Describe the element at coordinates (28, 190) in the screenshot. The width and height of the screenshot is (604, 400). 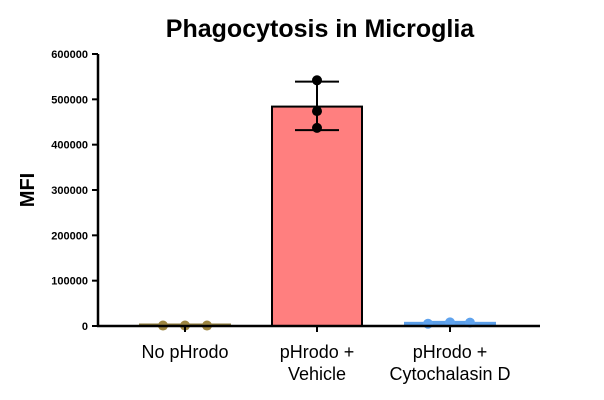
I see `y-axis-label: MFI` at that location.